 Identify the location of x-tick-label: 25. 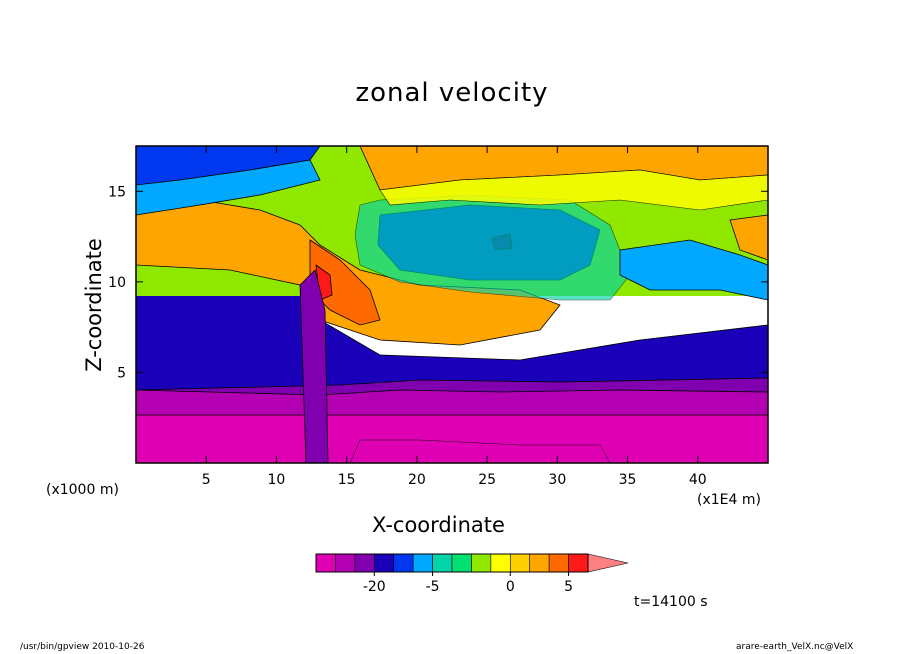
(487, 480).